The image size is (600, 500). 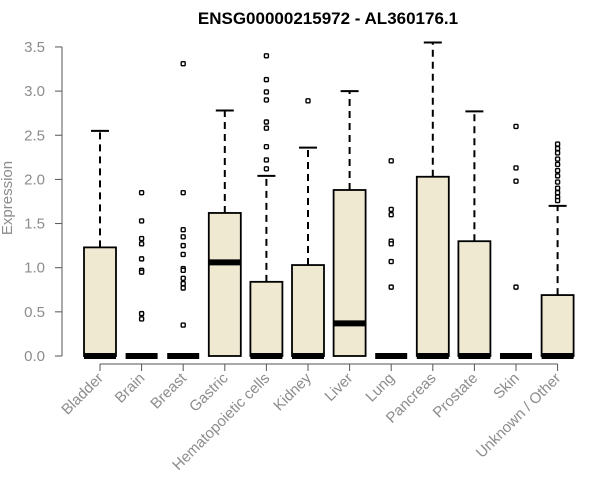 What do you see at coordinates (43, 202) in the screenshot?
I see `y-axis: 0.0 0.5 1.0 1.5 2.0 2.5 3.0 3.5` at bounding box center [43, 202].